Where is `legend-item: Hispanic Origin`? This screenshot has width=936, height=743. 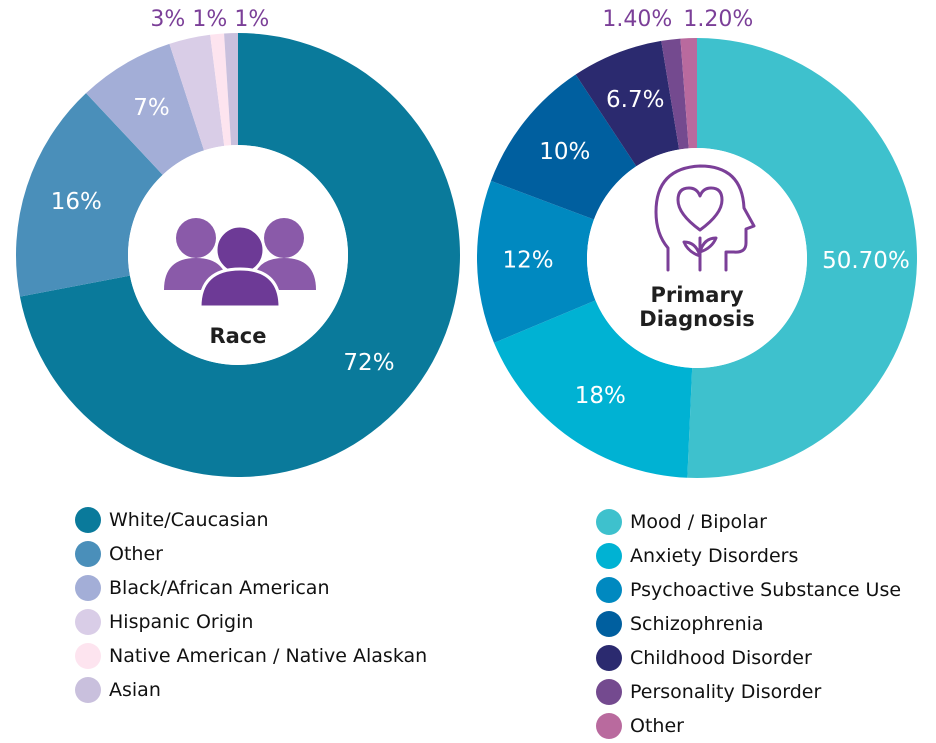 legend-item: Hispanic Origin is located at coordinates (251, 622).